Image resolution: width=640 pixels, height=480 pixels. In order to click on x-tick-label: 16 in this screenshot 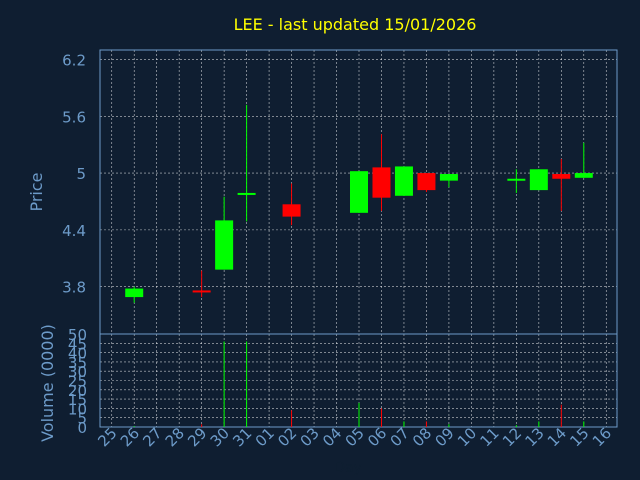, I will do `click(602, 437)`.